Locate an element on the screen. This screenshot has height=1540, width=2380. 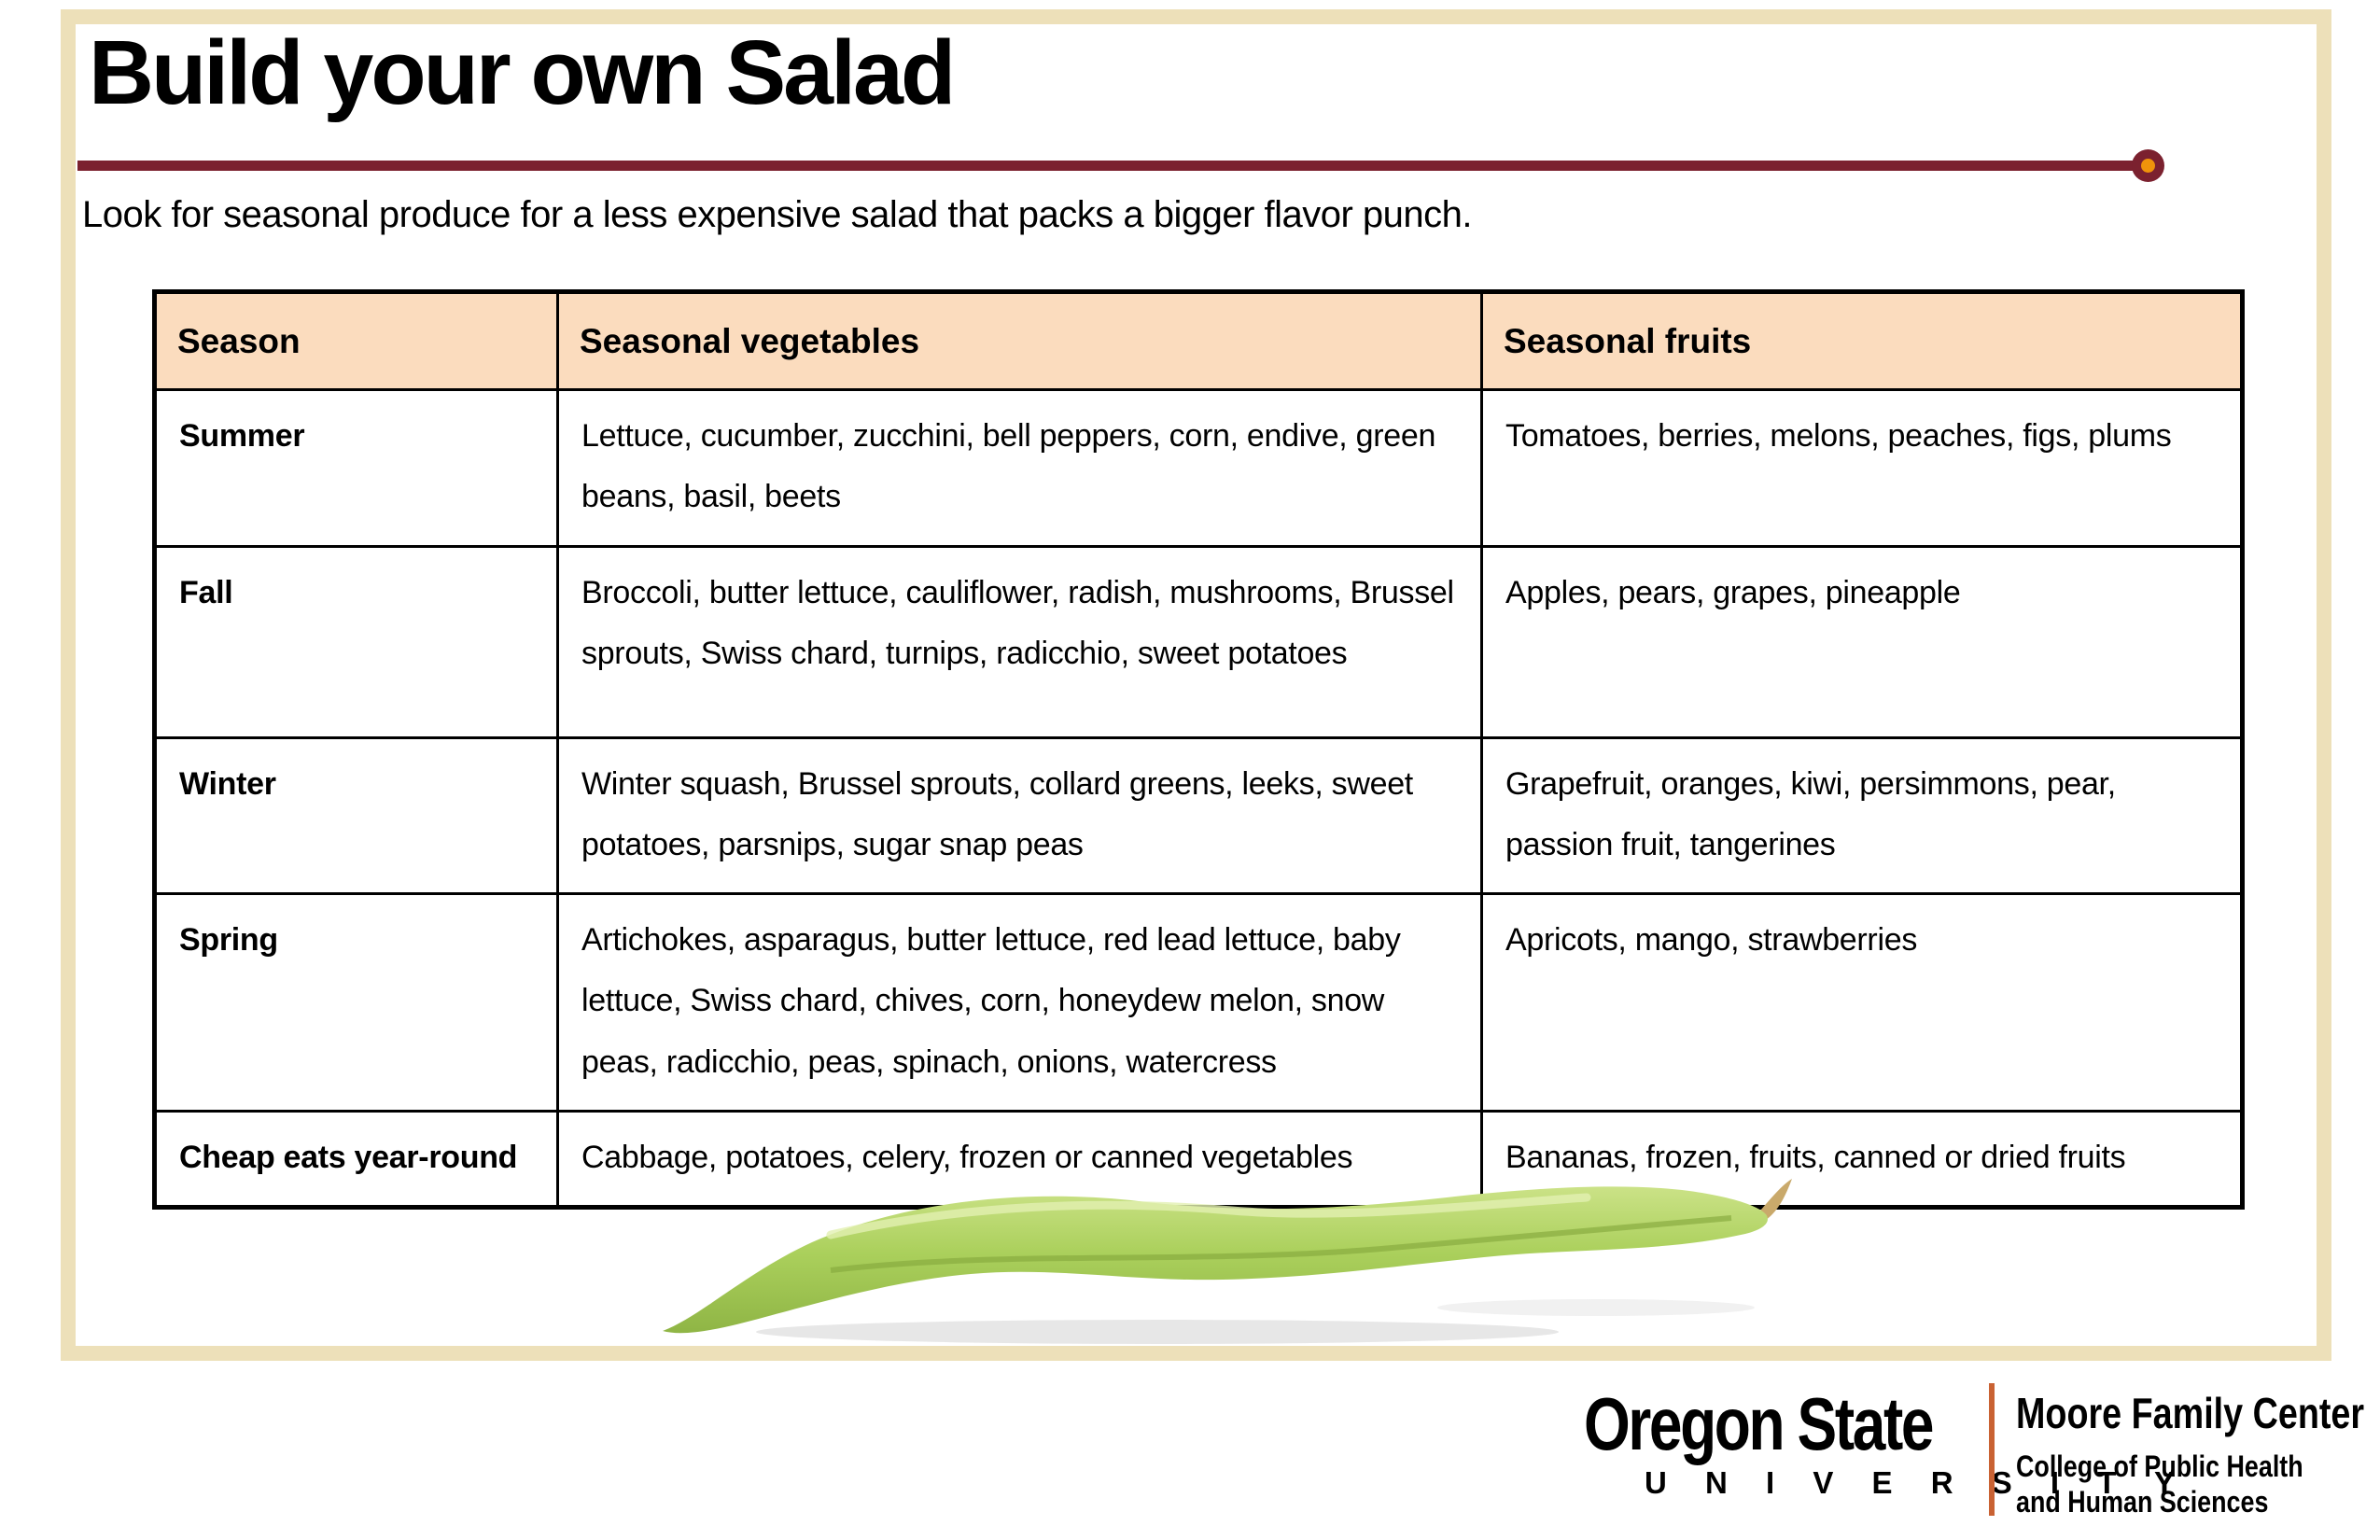
bean-stem is located at coordinates (1776, 1199).